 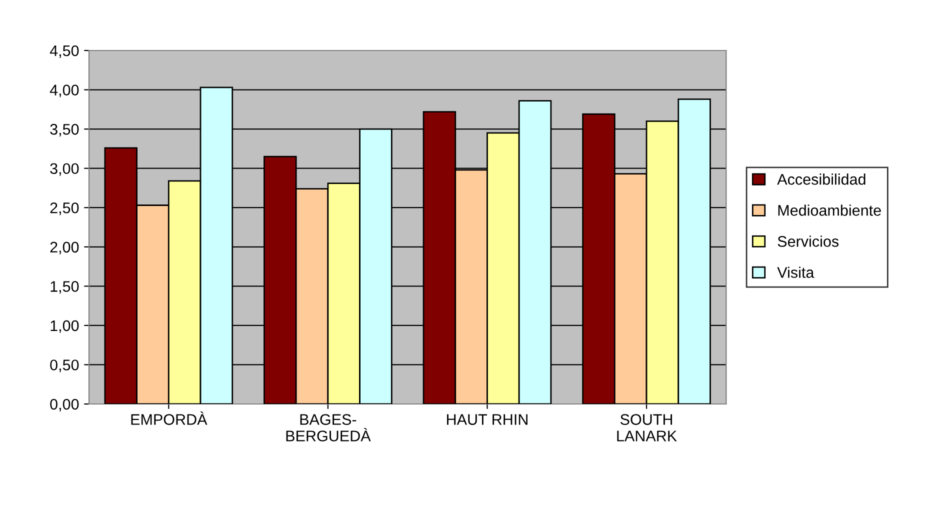 I want to click on y-tick-label: 4,50, so click(x=64, y=51).